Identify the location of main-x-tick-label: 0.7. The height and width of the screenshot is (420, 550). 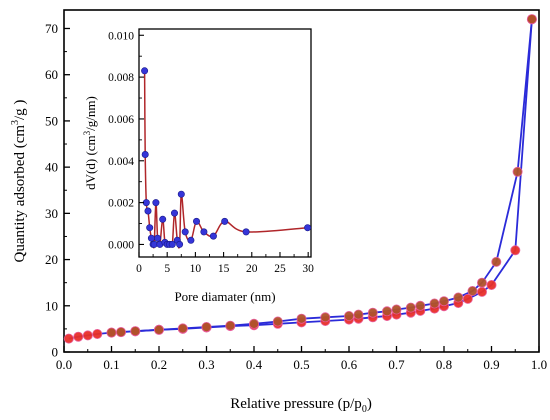
(396, 364).